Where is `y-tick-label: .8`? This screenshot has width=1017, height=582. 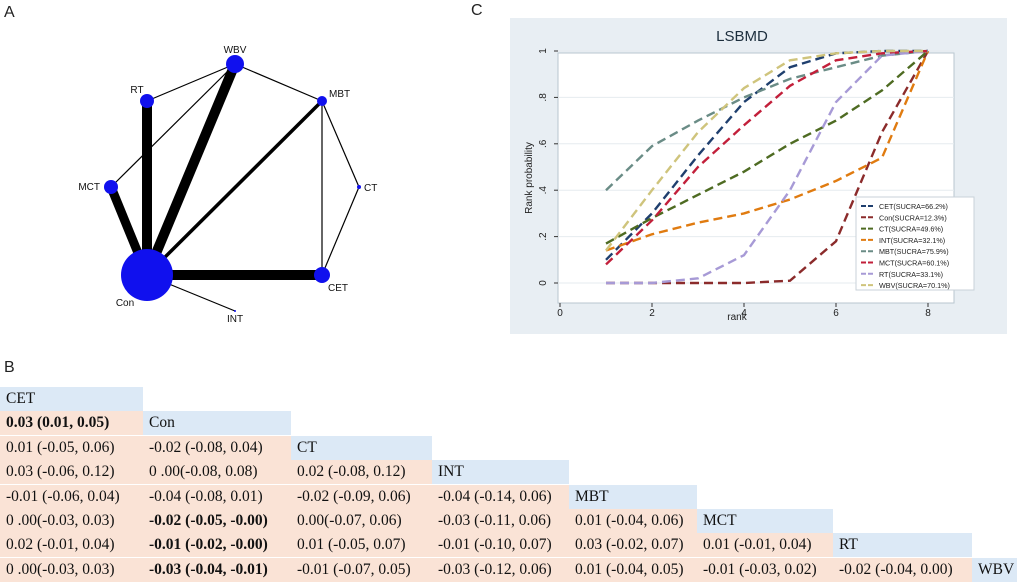 y-tick-label: .8 is located at coordinates (543, 97).